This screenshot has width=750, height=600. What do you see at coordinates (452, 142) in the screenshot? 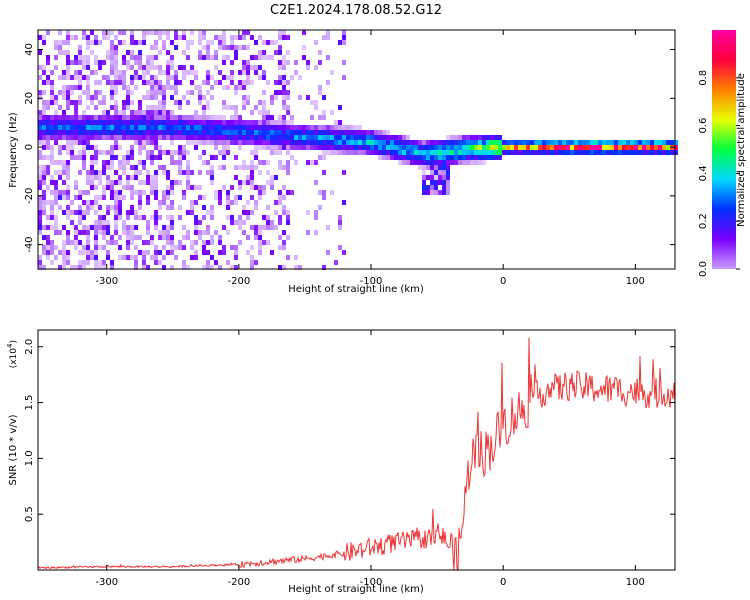
I see `spectrogram-cell-1928` at bounding box center [452, 142].